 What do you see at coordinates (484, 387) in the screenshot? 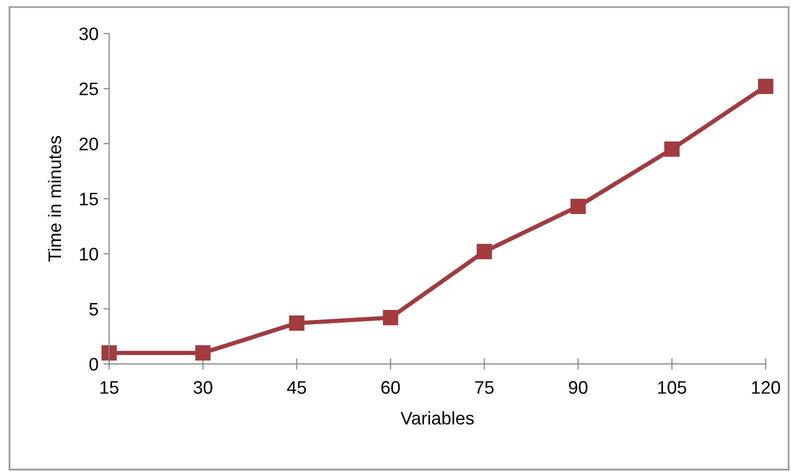
I see `x-tick-label: 75` at bounding box center [484, 387].